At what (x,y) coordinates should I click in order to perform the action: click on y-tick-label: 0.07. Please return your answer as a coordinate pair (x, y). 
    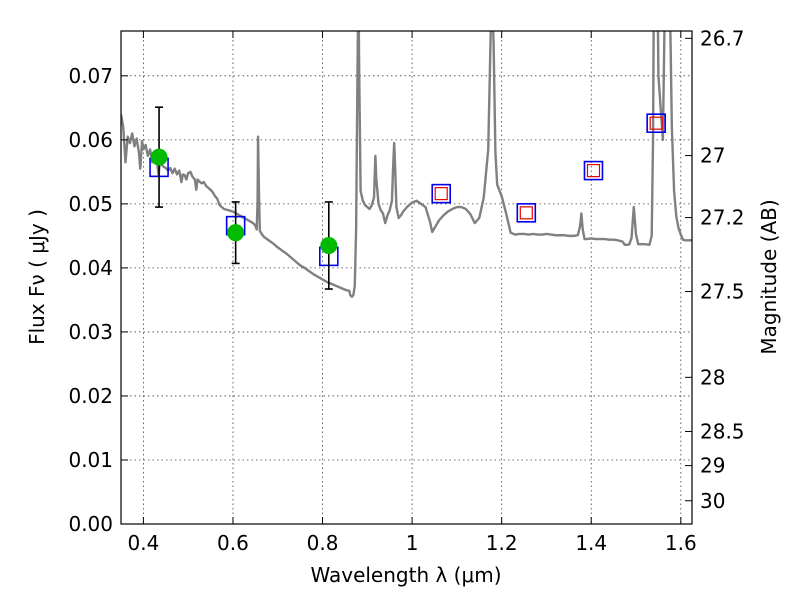
    Looking at the image, I should click on (90, 76).